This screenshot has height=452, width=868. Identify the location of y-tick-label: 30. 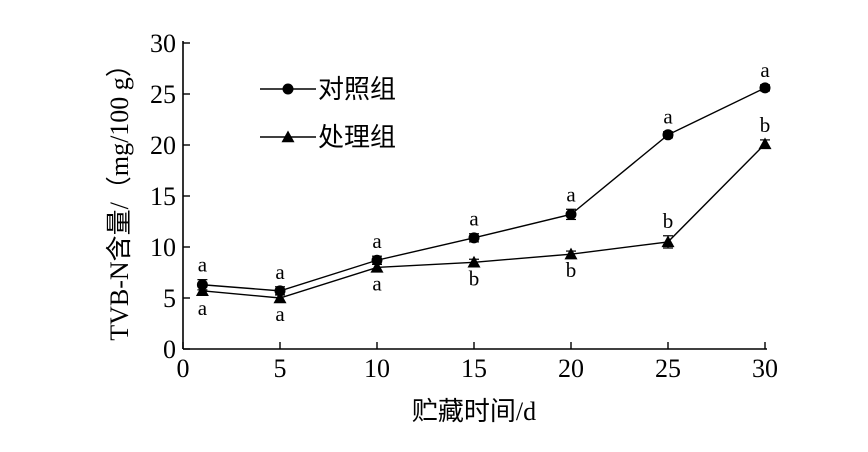
(163, 43).